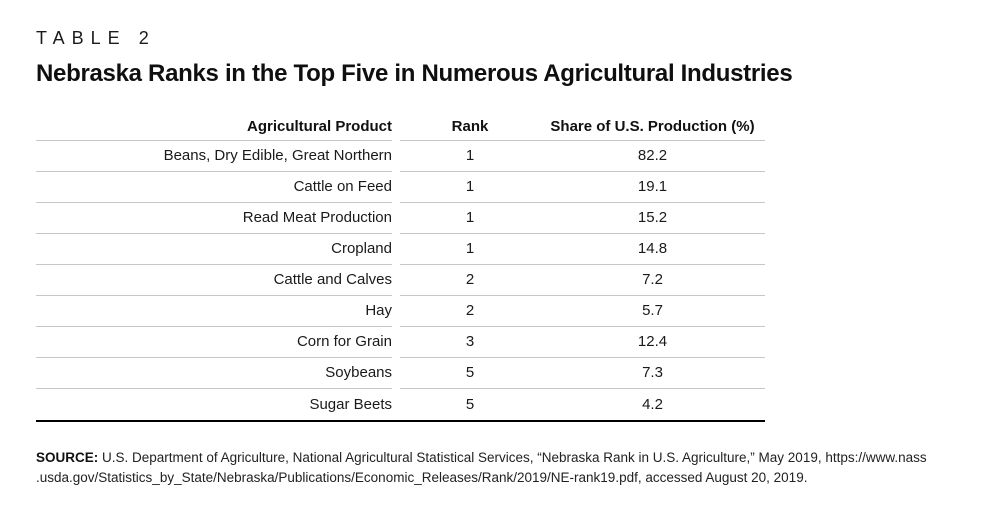 This screenshot has width=1000, height=510. I want to click on table-row: Read Meat Production 1 15.2, so click(400, 218).